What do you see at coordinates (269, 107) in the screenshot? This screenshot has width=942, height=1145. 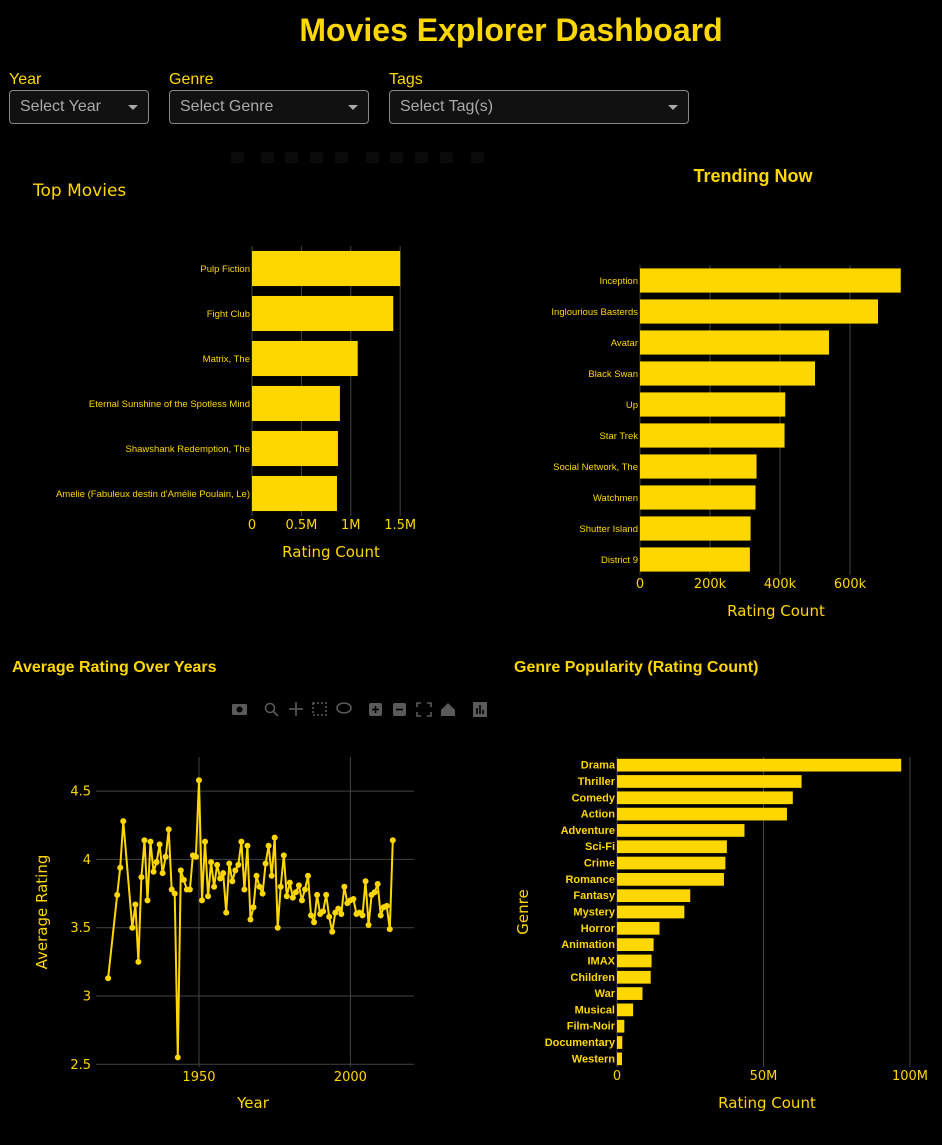 I see `genre-dropdown: Select Genre` at bounding box center [269, 107].